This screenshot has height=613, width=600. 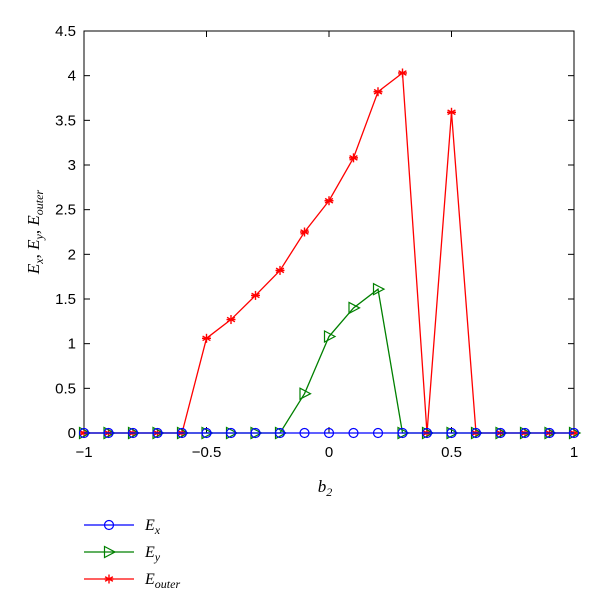 I want to click on legend-label: Eouter, so click(x=162, y=581).